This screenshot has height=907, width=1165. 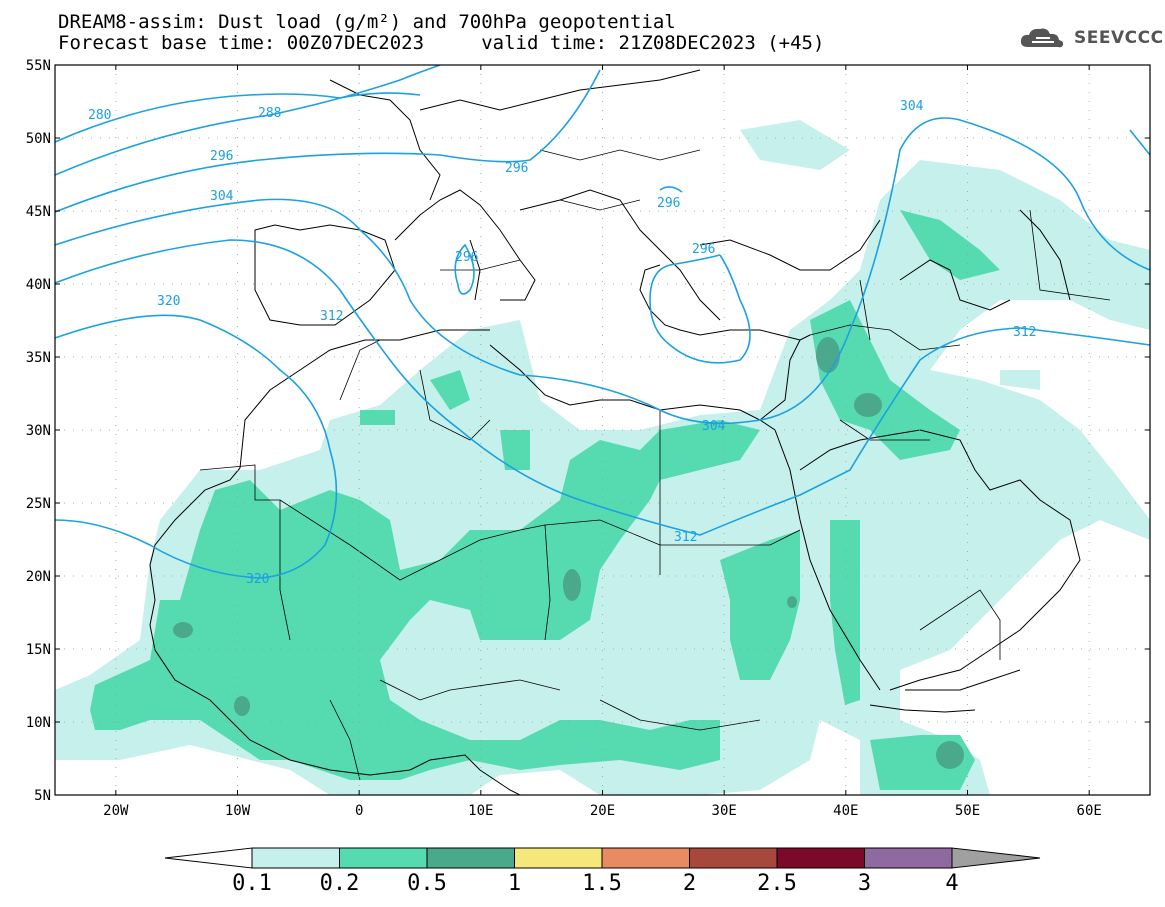 What do you see at coordinates (864, 883) in the screenshot?
I see `colorbar-label: 3` at bounding box center [864, 883].